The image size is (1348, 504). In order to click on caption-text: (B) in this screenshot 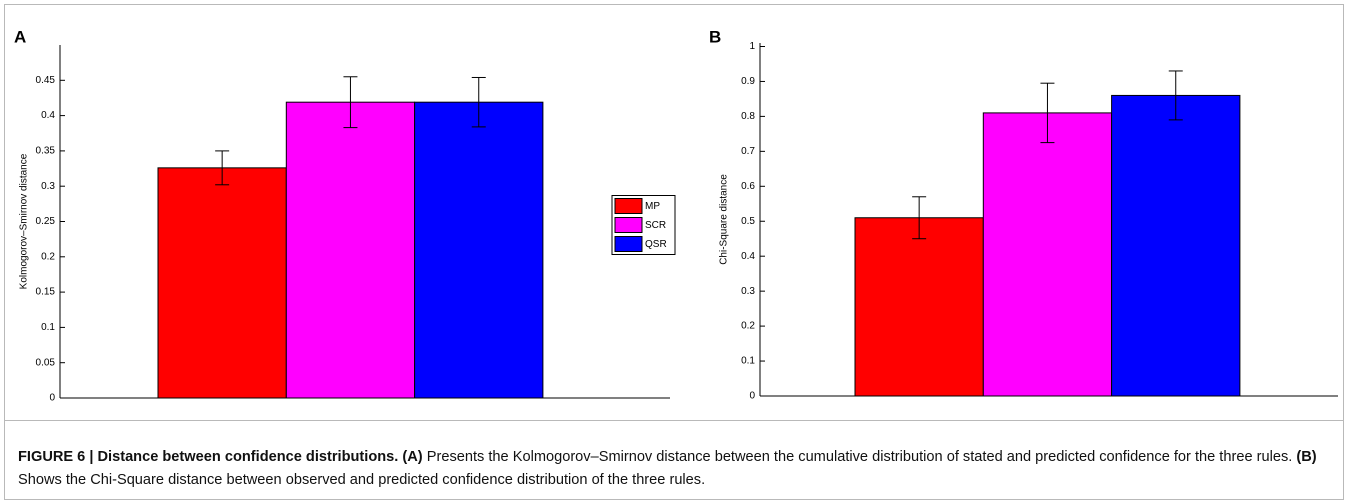, I will do `click(1306, 457)`.